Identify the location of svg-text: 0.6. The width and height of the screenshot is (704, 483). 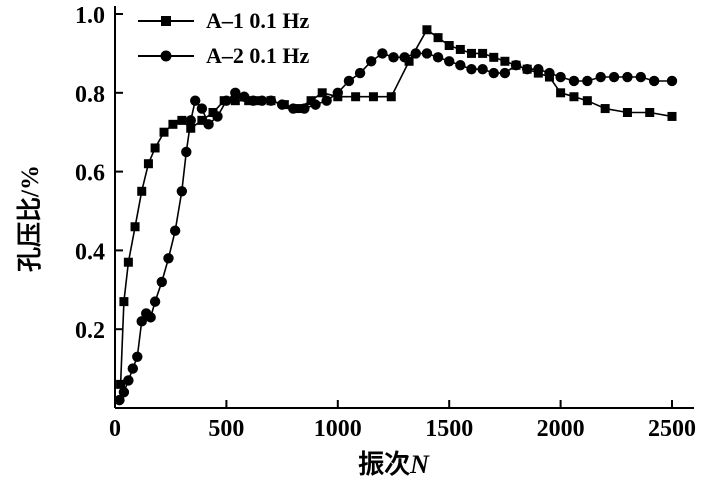
(90, 174).